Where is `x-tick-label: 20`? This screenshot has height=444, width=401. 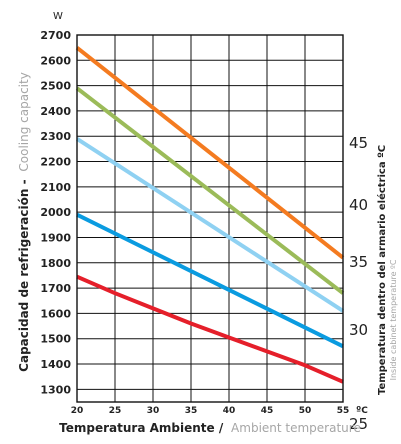 x-tick-label: 20 is located at coordinates (77, 411).